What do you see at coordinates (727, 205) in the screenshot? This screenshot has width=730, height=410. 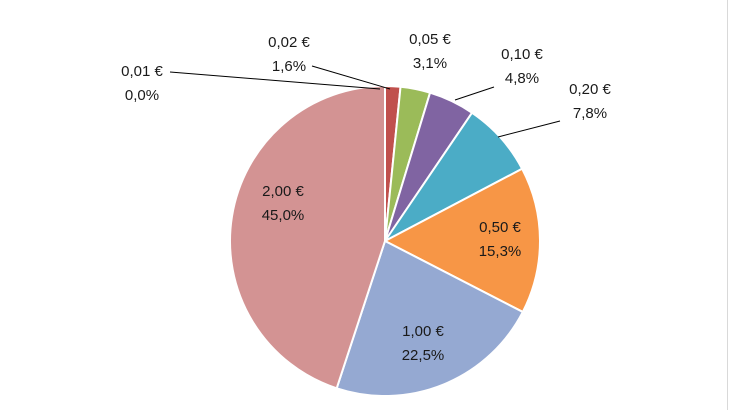 I see `chart-frame-edge` at bounding box center [727, 205].